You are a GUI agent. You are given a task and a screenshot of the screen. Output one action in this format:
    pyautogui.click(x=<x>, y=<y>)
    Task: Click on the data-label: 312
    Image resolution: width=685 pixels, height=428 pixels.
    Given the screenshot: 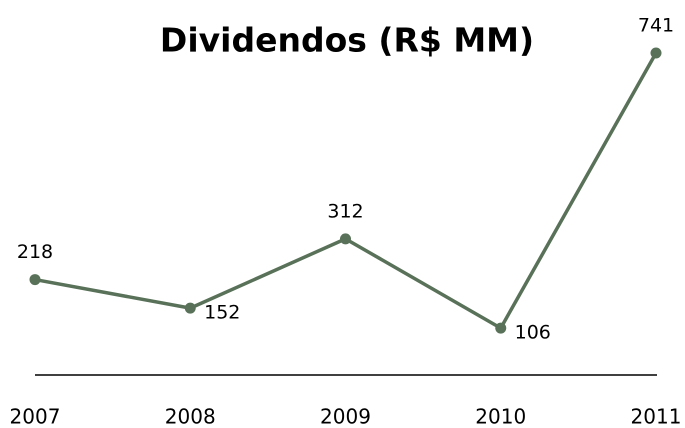 What is the action you would take?
    pyautogui.click(x=345, y=211)
    